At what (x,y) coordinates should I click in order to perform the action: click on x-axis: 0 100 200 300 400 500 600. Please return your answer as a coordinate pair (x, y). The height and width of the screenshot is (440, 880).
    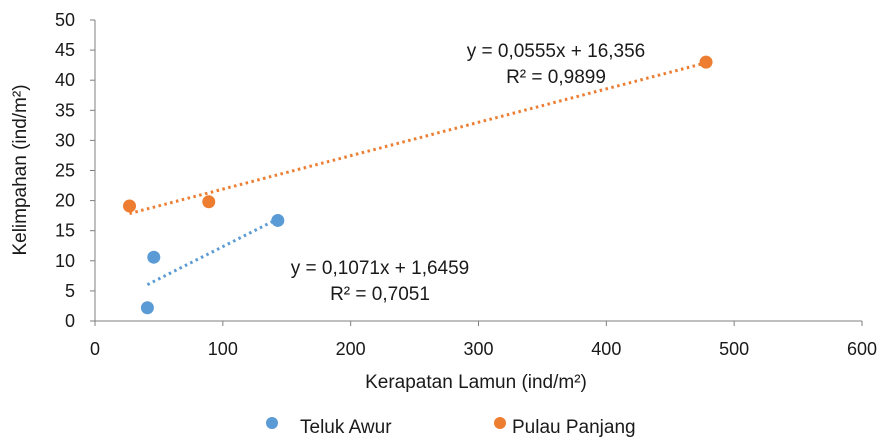
    Looking at the image, I should click on (483, 339).